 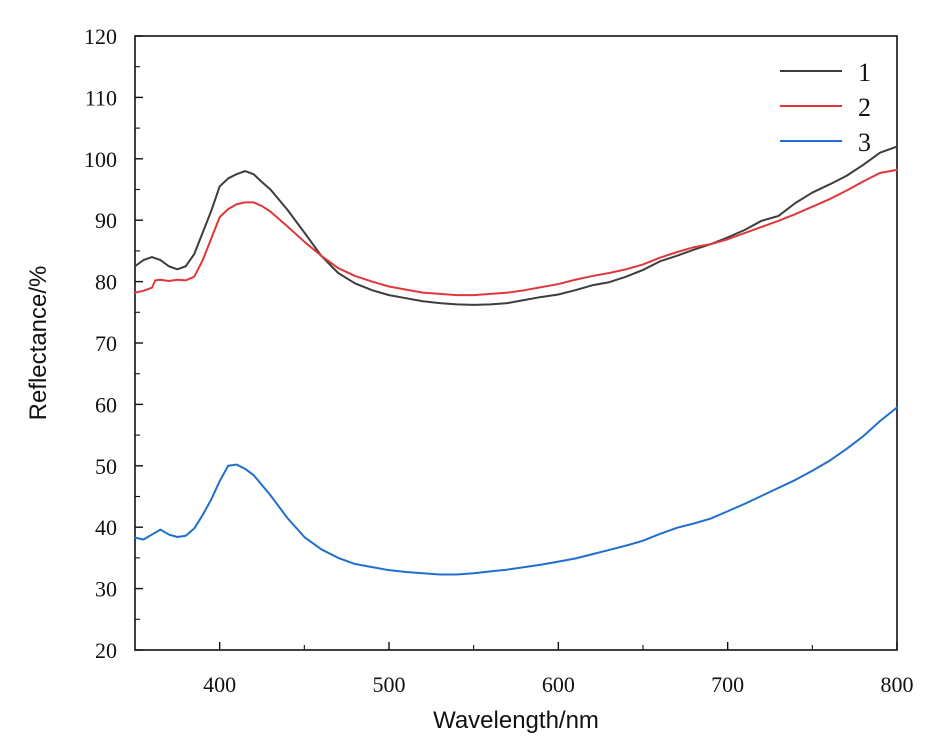 What do you see at coordinates (219, 684) in the screenshot?
I see `x-tick-label: 400` at bounding box center [219, 684].